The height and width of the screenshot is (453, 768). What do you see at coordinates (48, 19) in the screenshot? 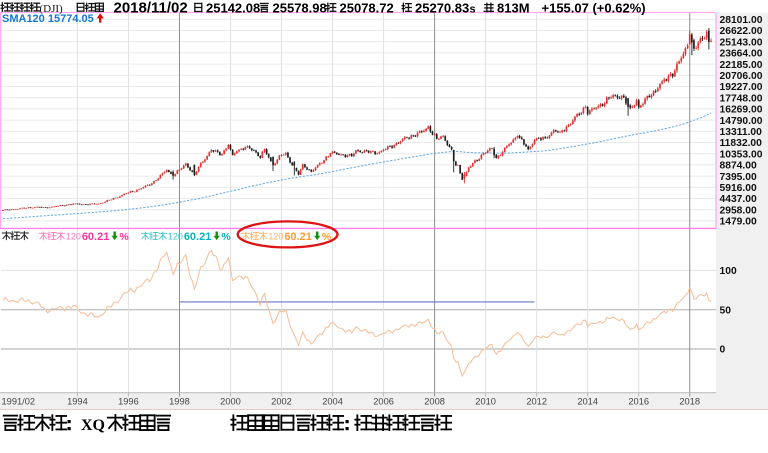
I see `svg-text: SMA120 15774.05` at bounding box center [48, 19].